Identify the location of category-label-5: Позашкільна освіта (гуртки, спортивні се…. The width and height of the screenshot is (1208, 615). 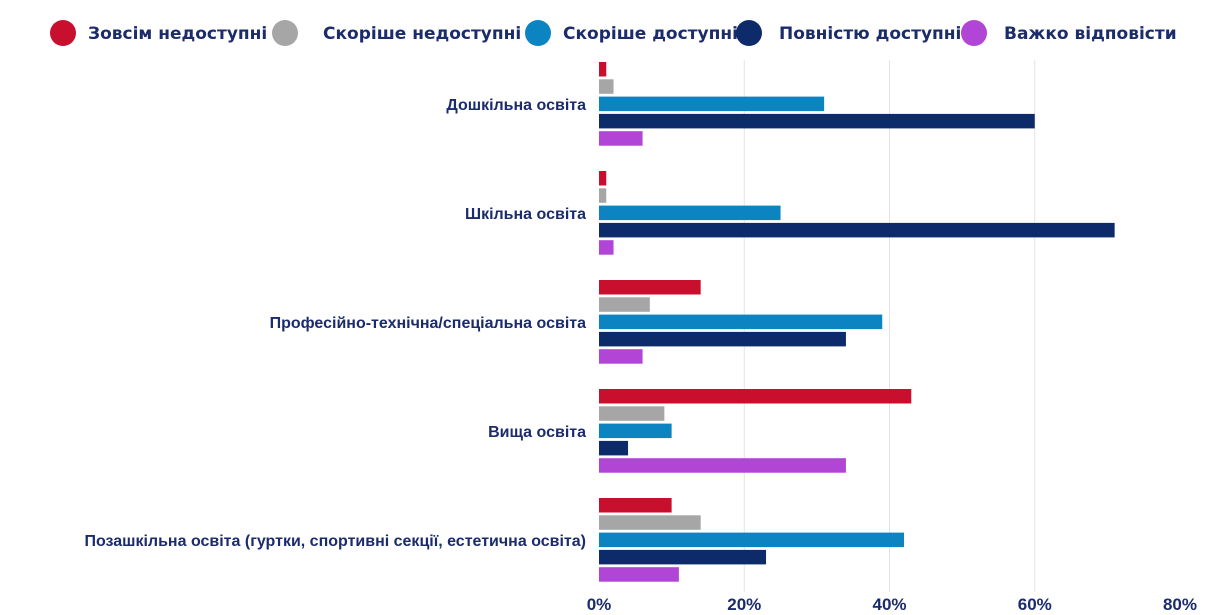
(335, 541).